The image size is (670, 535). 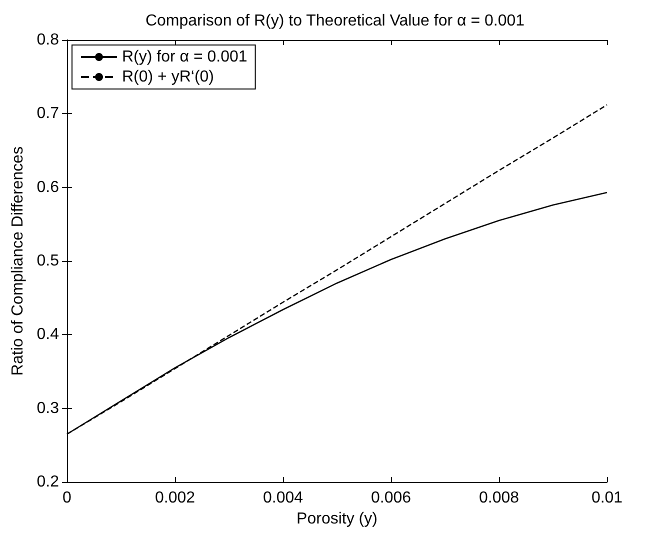 What do you see at coordinates (48, 335) in the screenshot?
I see `y-tick-label: 0.4` at bounding box center [48, 335].